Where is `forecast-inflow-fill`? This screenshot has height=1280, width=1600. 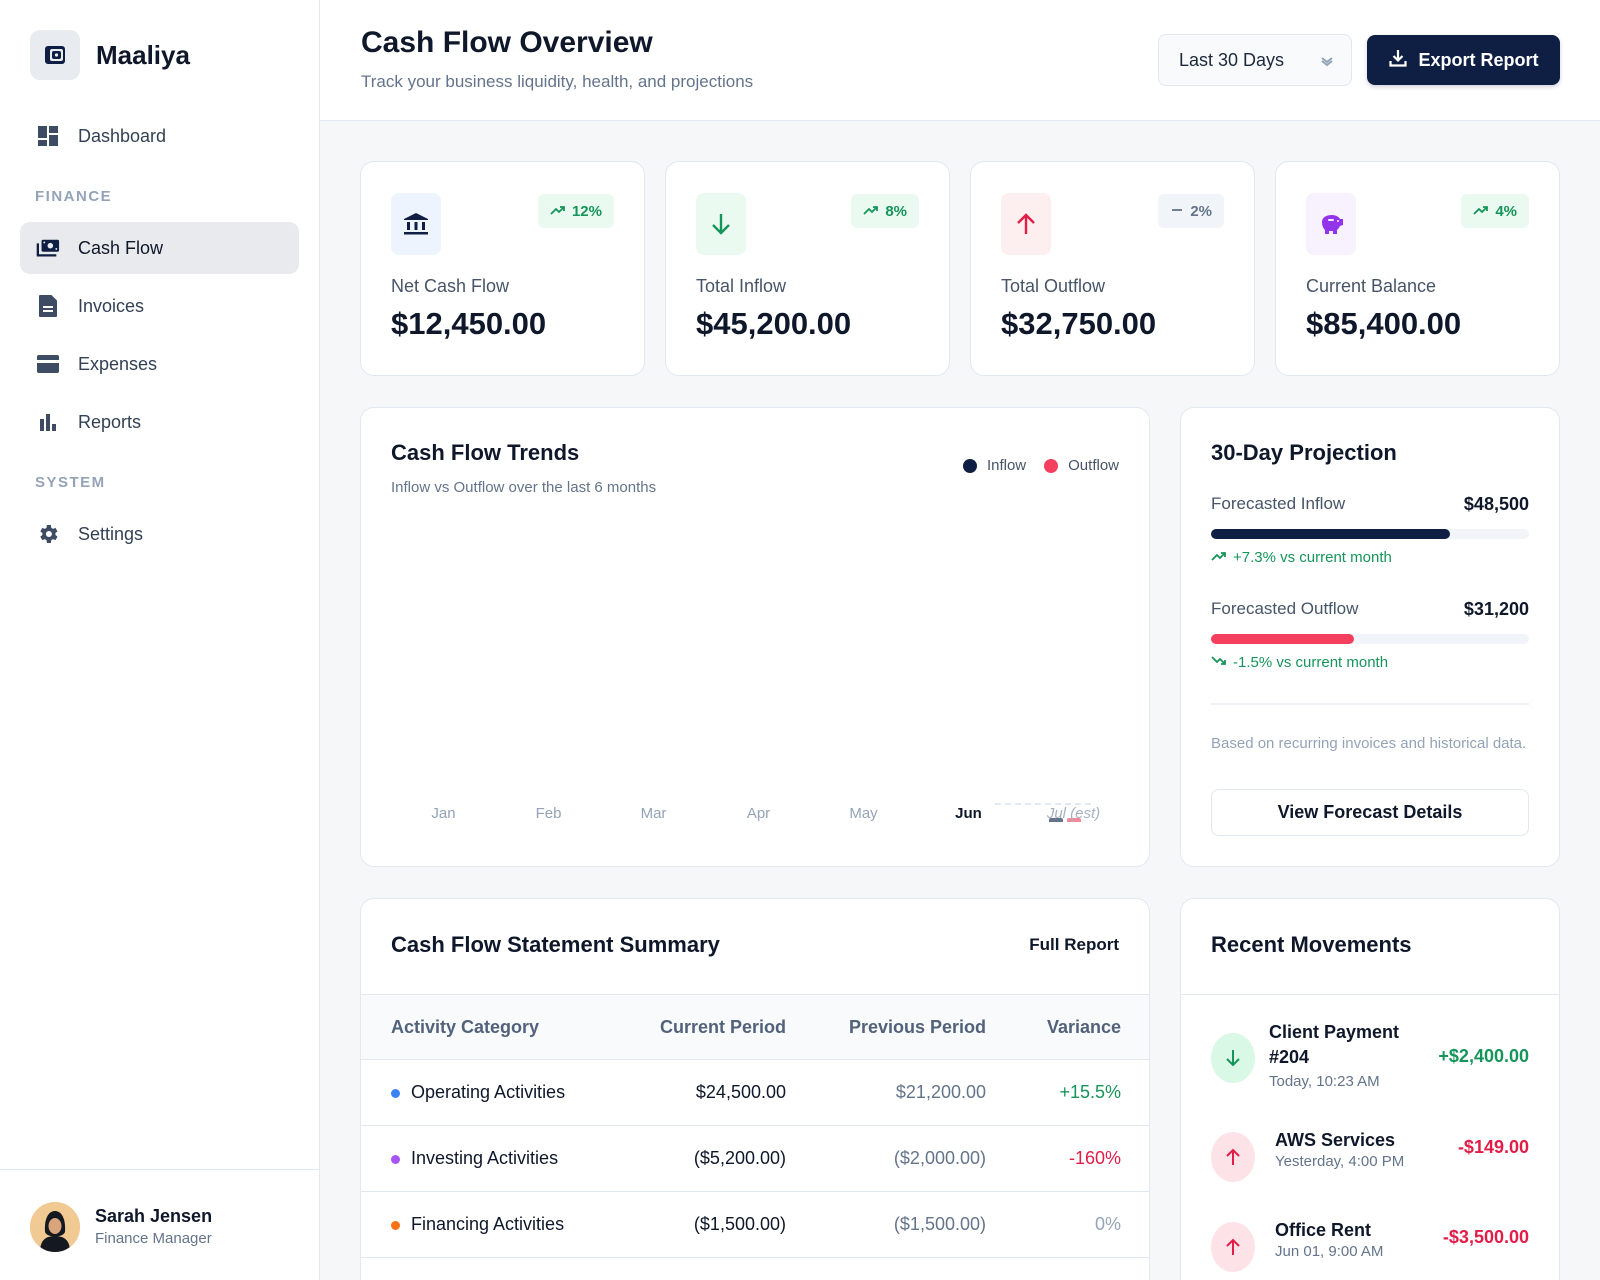 forecast-inflow-fill is located at coordinates (1330, 534).